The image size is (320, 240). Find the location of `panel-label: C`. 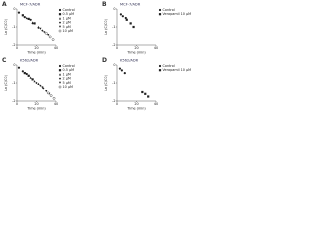

panel-label: C is located at coordinates (4, 60).